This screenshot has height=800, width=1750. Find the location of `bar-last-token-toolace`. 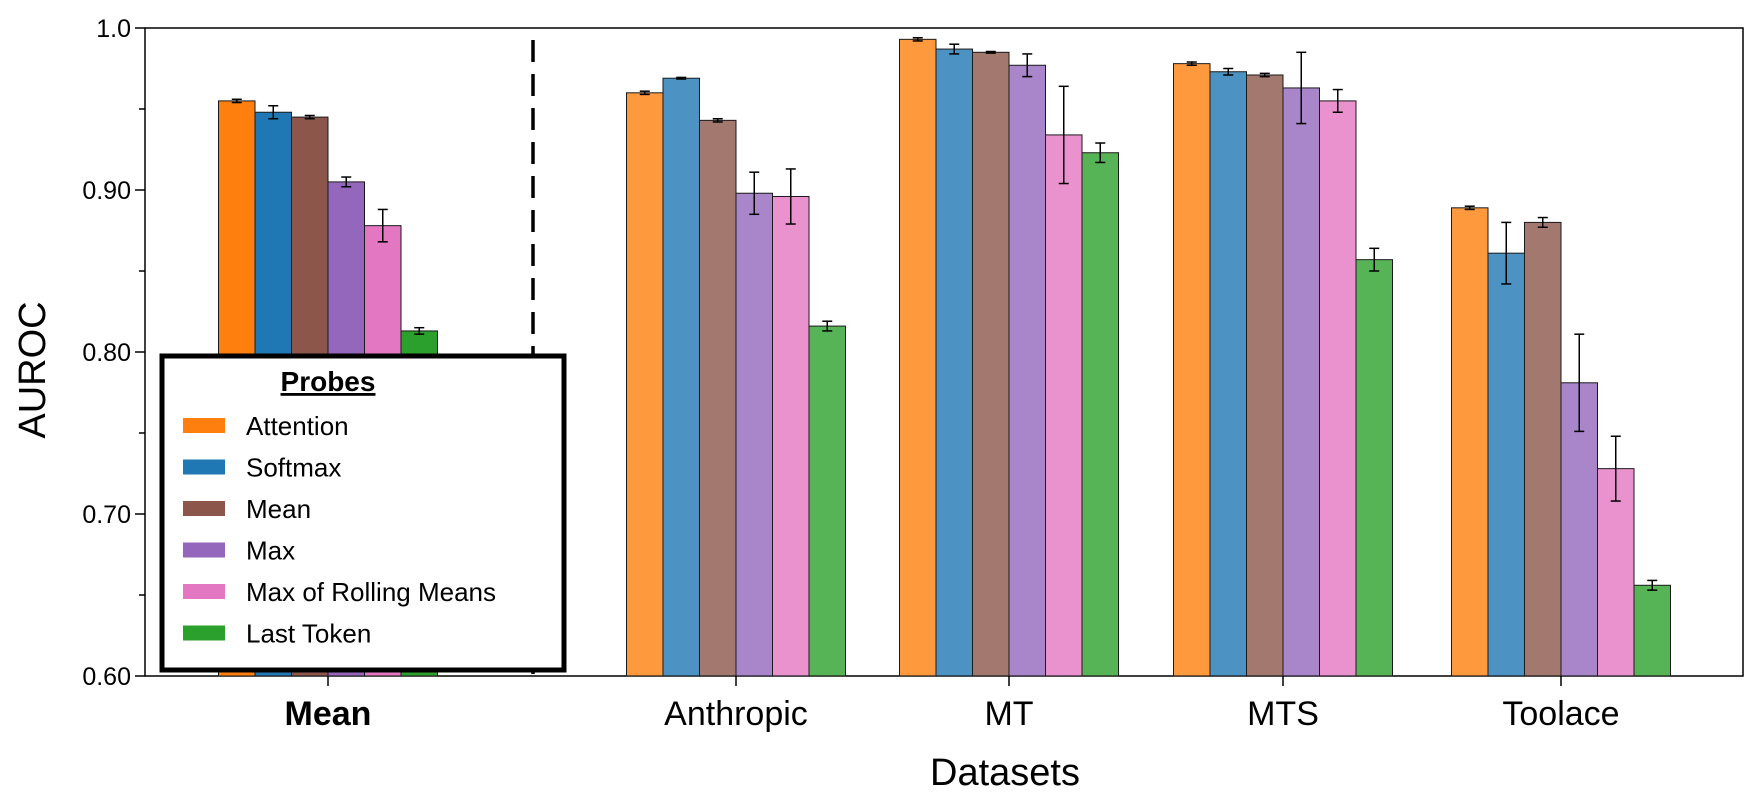

bar-last-token-toolace is located at coordinates (1652, 630).